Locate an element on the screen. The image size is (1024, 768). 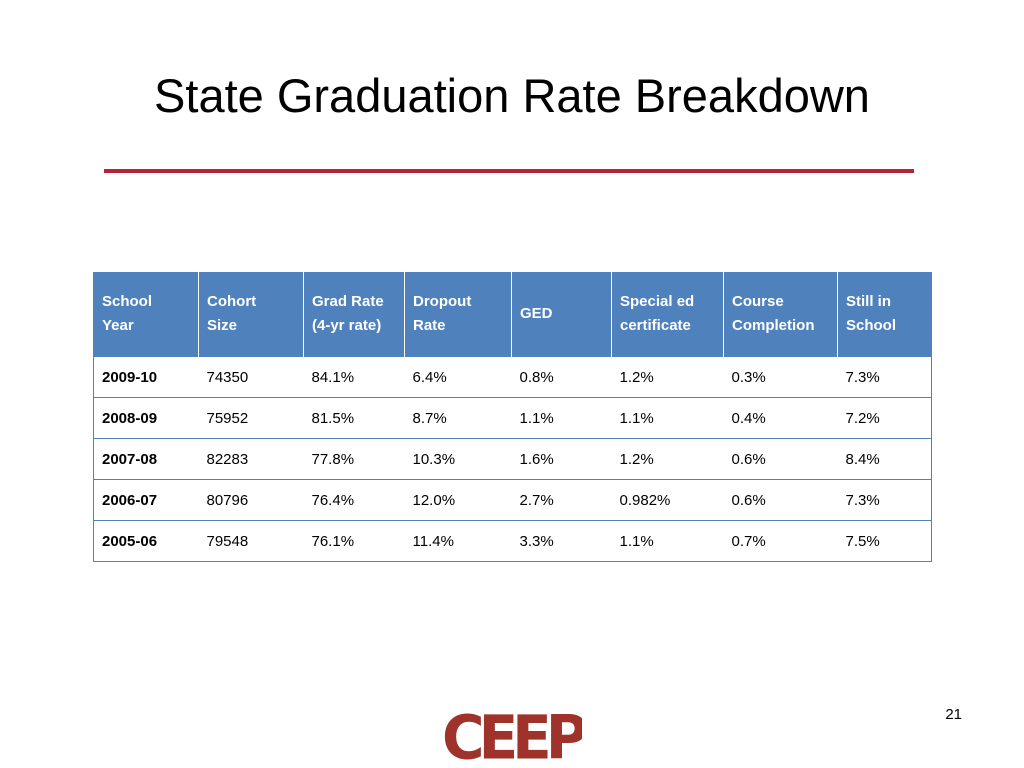
cell-course-completion: 0.3% is located at coordinates (780, 377).